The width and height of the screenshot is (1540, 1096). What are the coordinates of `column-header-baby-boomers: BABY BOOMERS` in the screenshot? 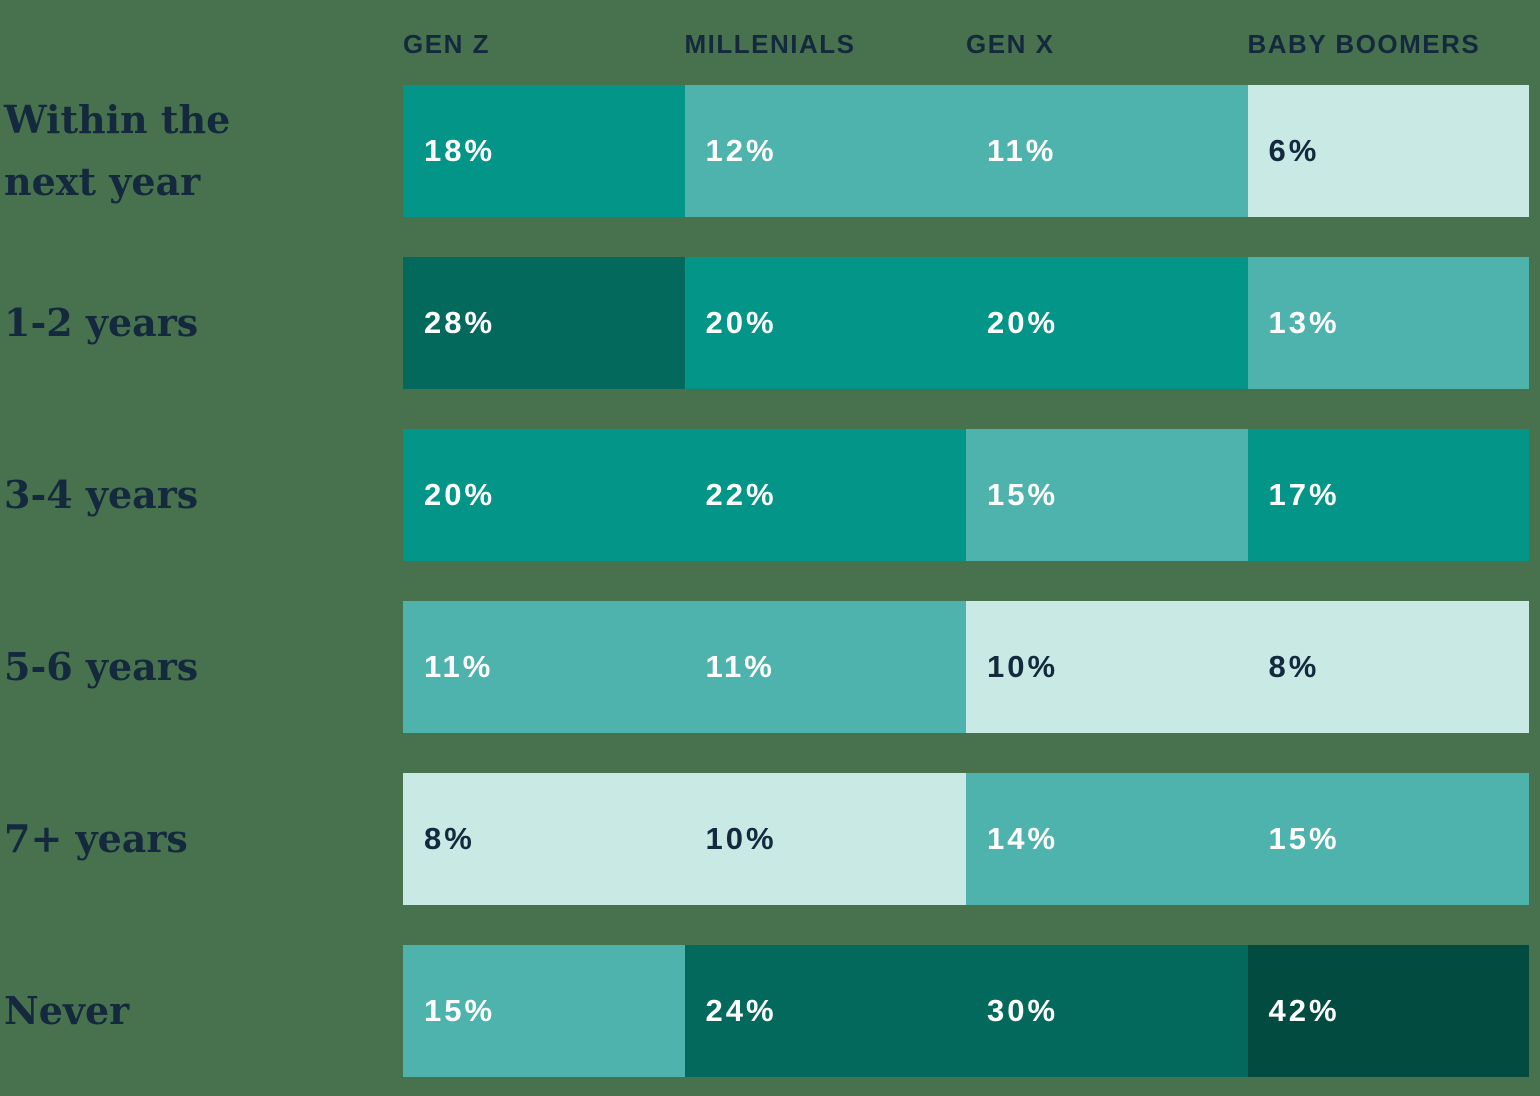 It's located at (1364, 44).